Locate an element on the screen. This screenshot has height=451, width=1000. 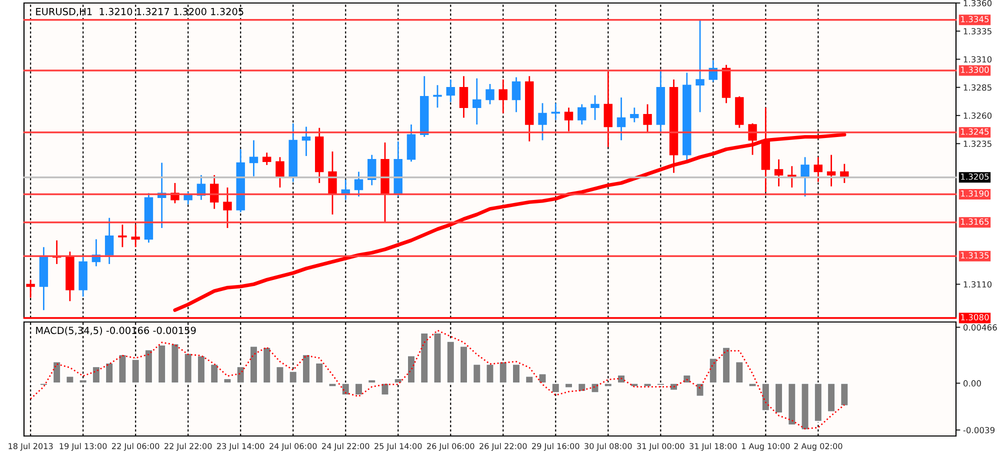
y-tick-label: 1.3335 is located at coordinates (978, 31).